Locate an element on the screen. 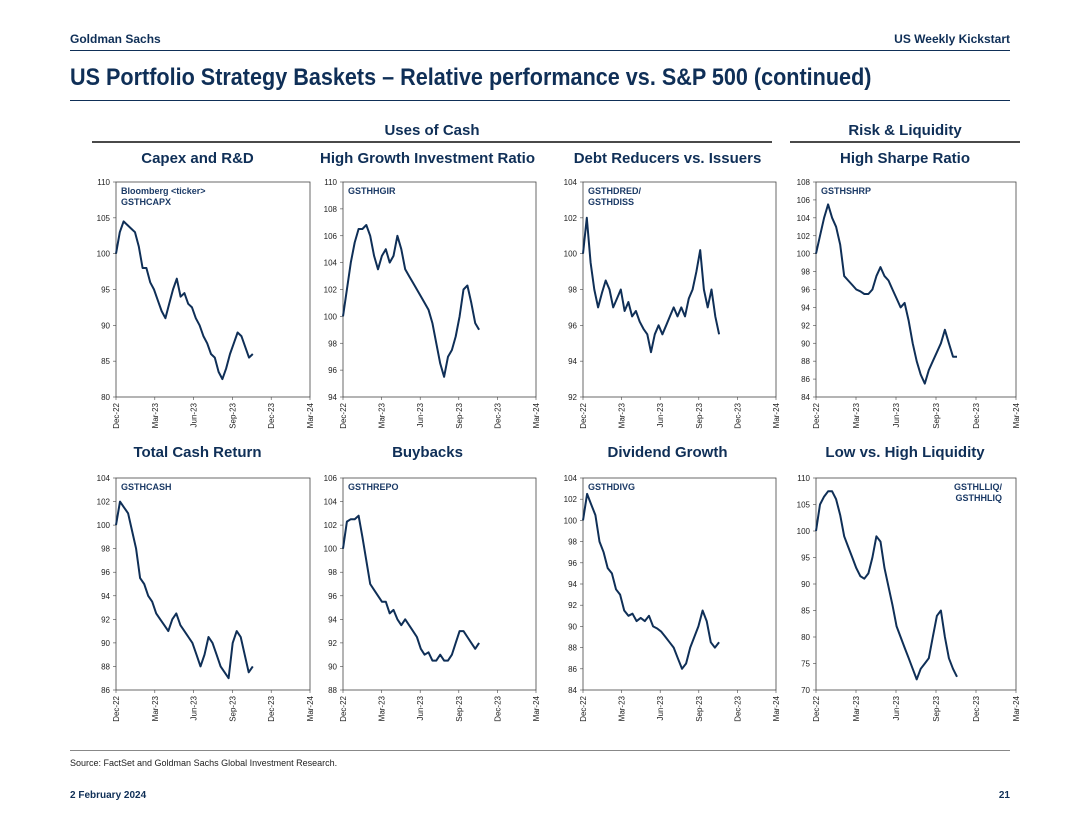  chart-5-ytick-label: 100 is located at coordinates (104, 525).